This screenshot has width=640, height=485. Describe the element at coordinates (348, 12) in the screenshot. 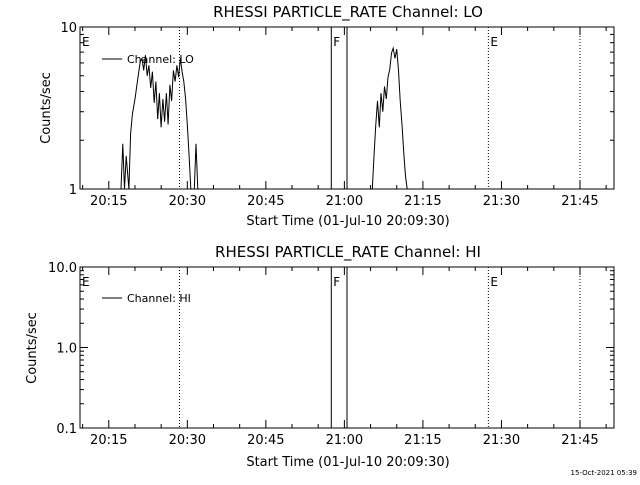

I see `panel-lo-title: RHESSI PARTICLE_RATE Channel: LO` at that location.